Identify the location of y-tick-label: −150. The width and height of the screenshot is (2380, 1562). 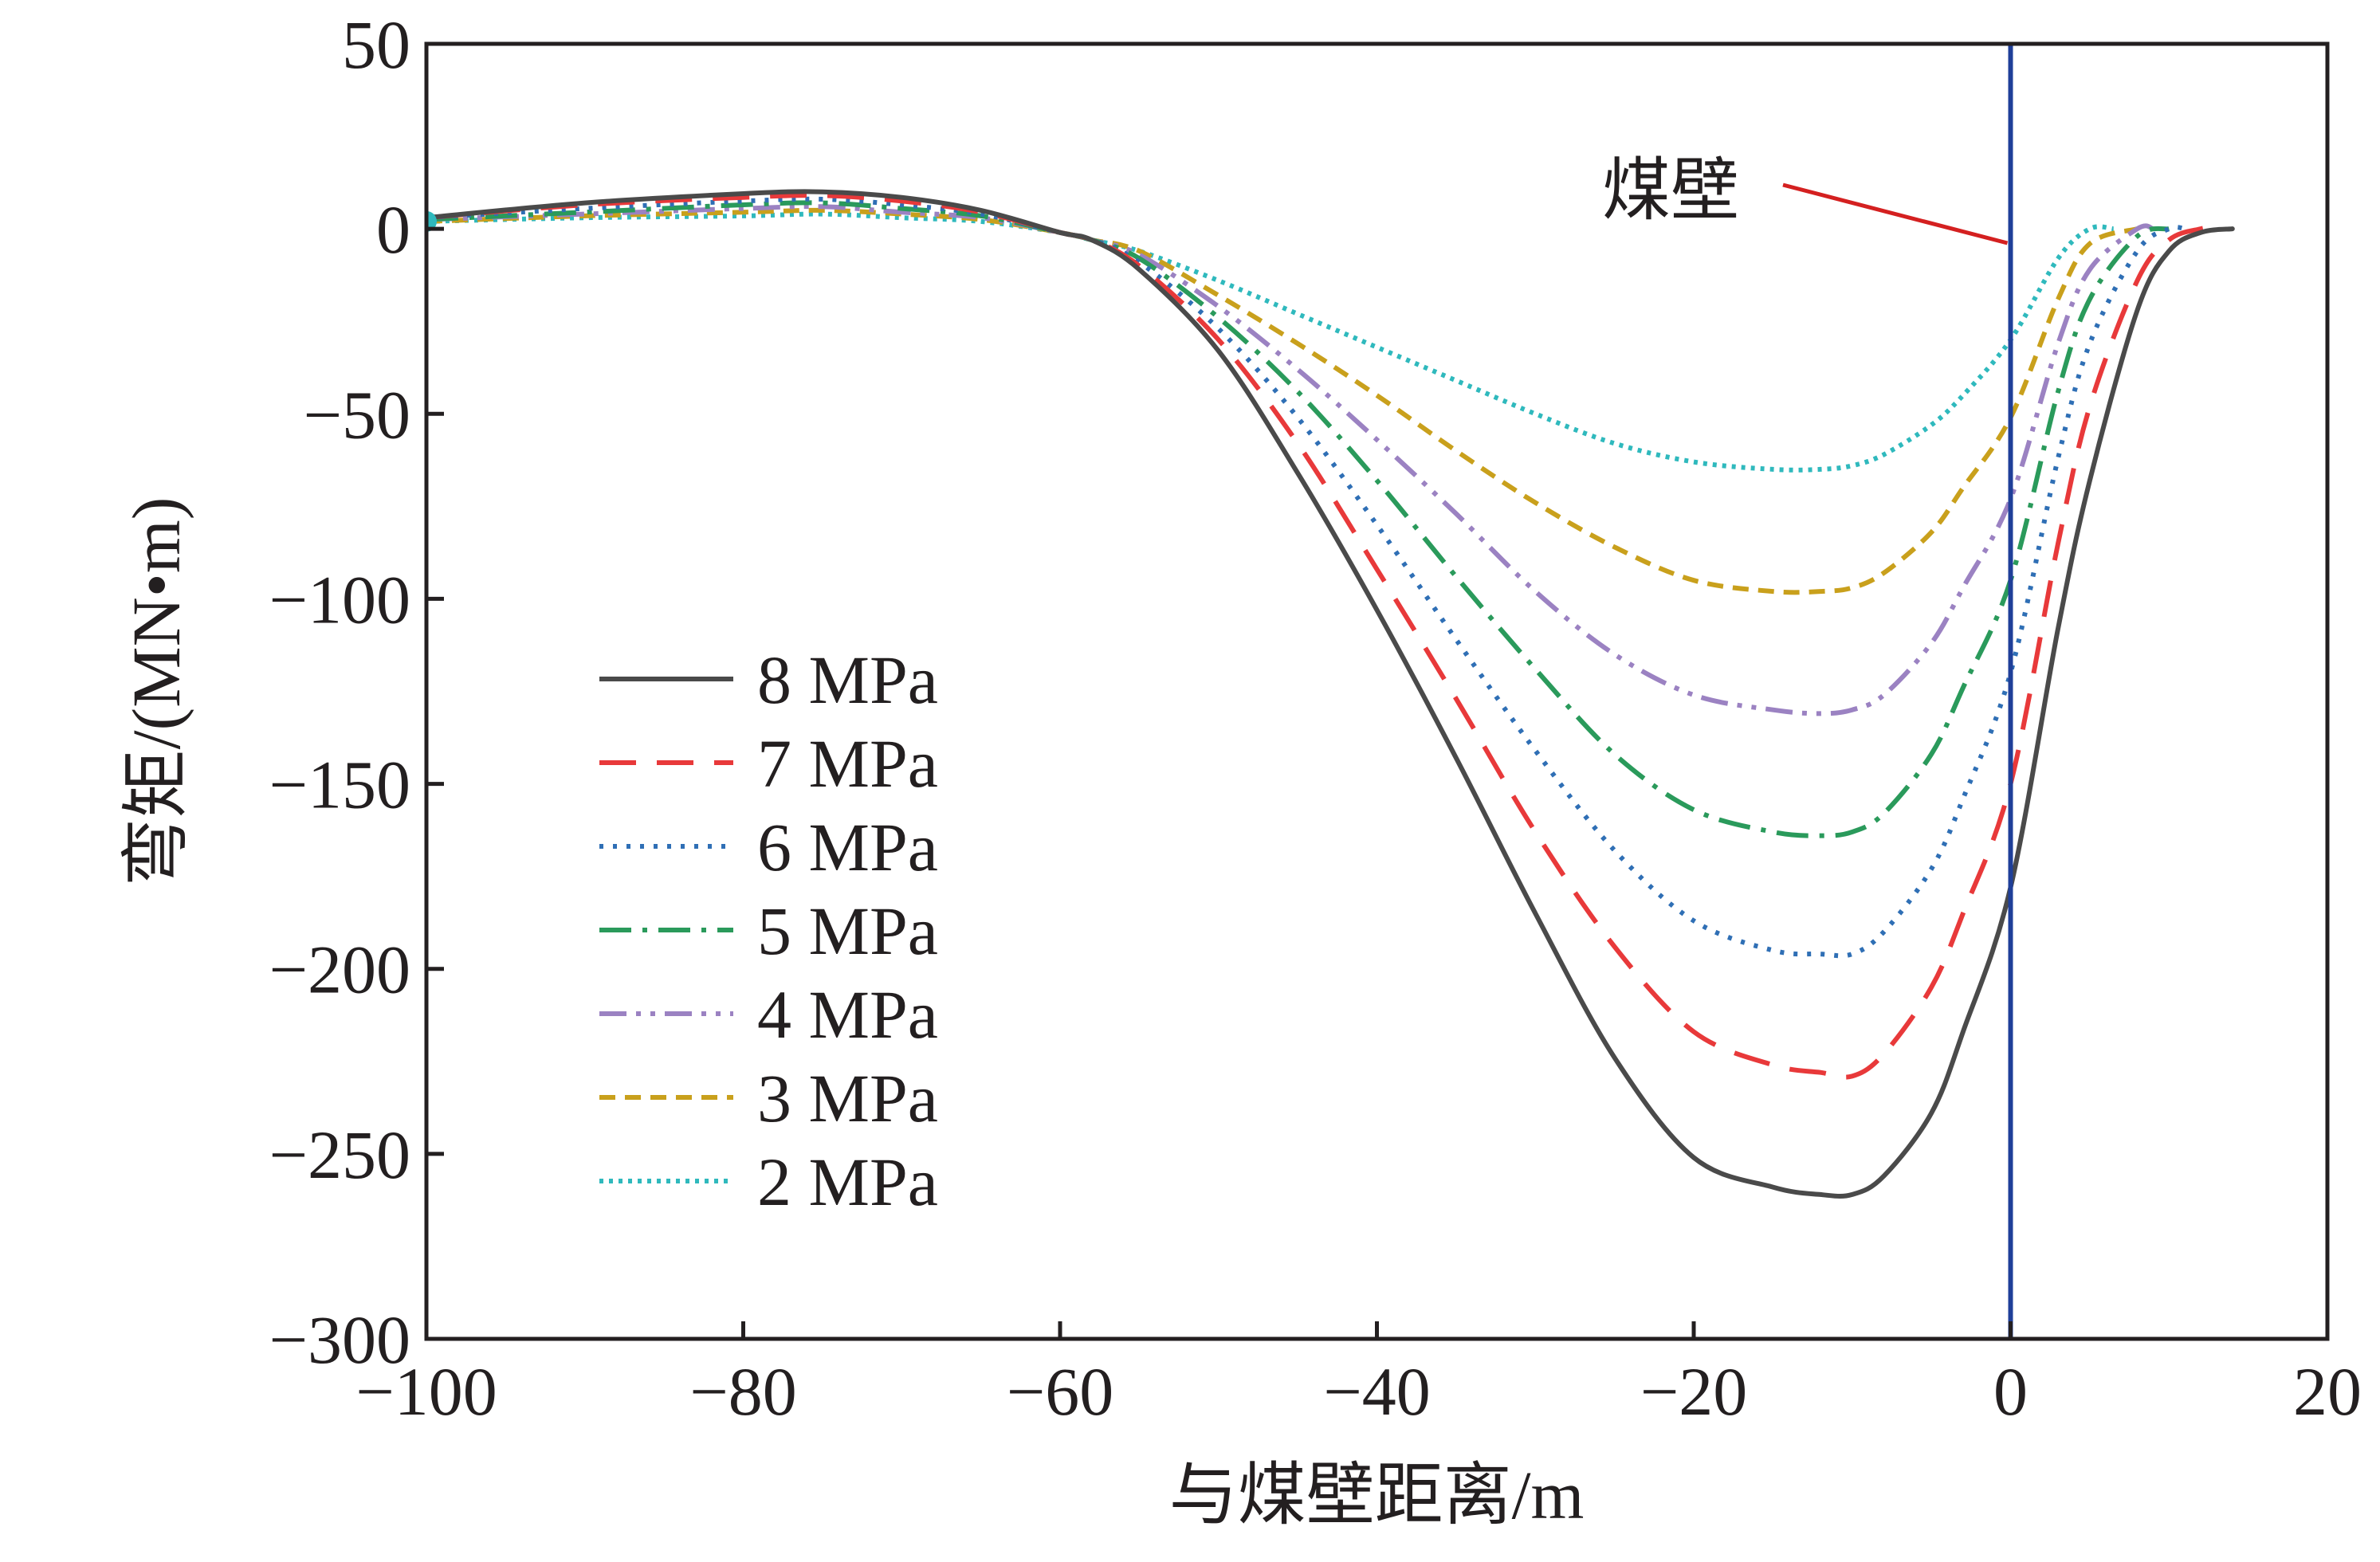
(339, 785).